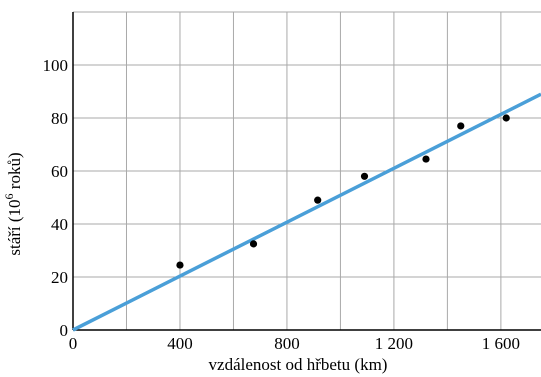 This screenshot has width=541, height=377. What do you see at coordinates (14, 227) in the screenshot?
I see `y-axis-title-prefix: stáří (10` at bounding box center [14, 227].